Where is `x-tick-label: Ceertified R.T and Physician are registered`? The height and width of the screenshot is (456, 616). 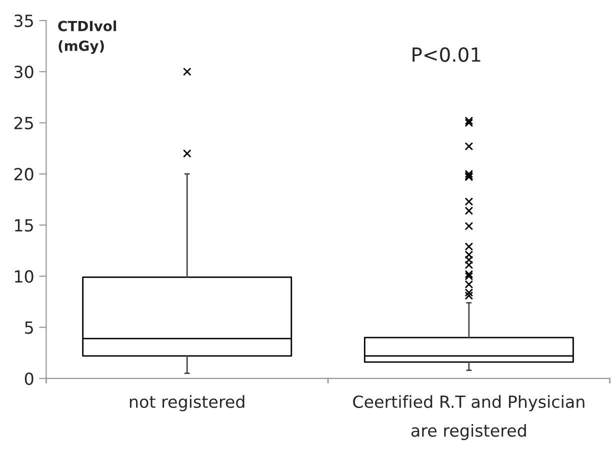 x-tick-label: Ceertified R.T and Physician are registered is located at coordinates (468, 417).